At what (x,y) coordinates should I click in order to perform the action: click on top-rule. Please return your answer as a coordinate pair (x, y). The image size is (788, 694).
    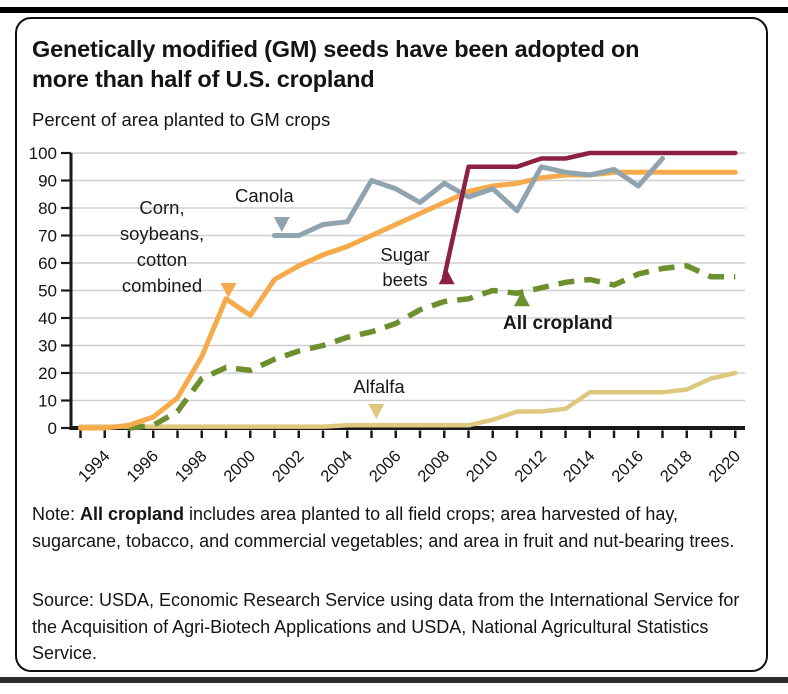
    Looking at the image, I should click on (394, 10).